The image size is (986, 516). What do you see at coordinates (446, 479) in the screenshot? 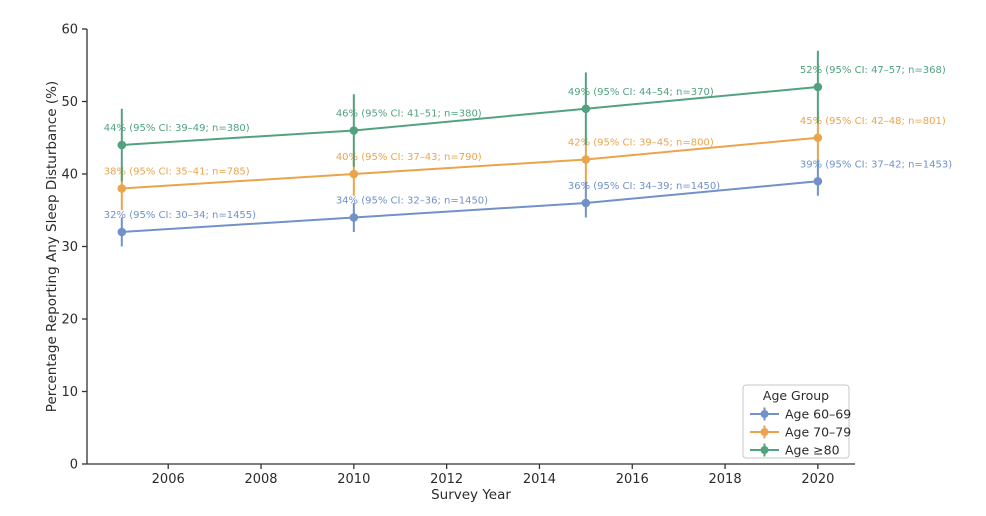
I see `x-tick-label: 2012` at bounding box center [446, 479].